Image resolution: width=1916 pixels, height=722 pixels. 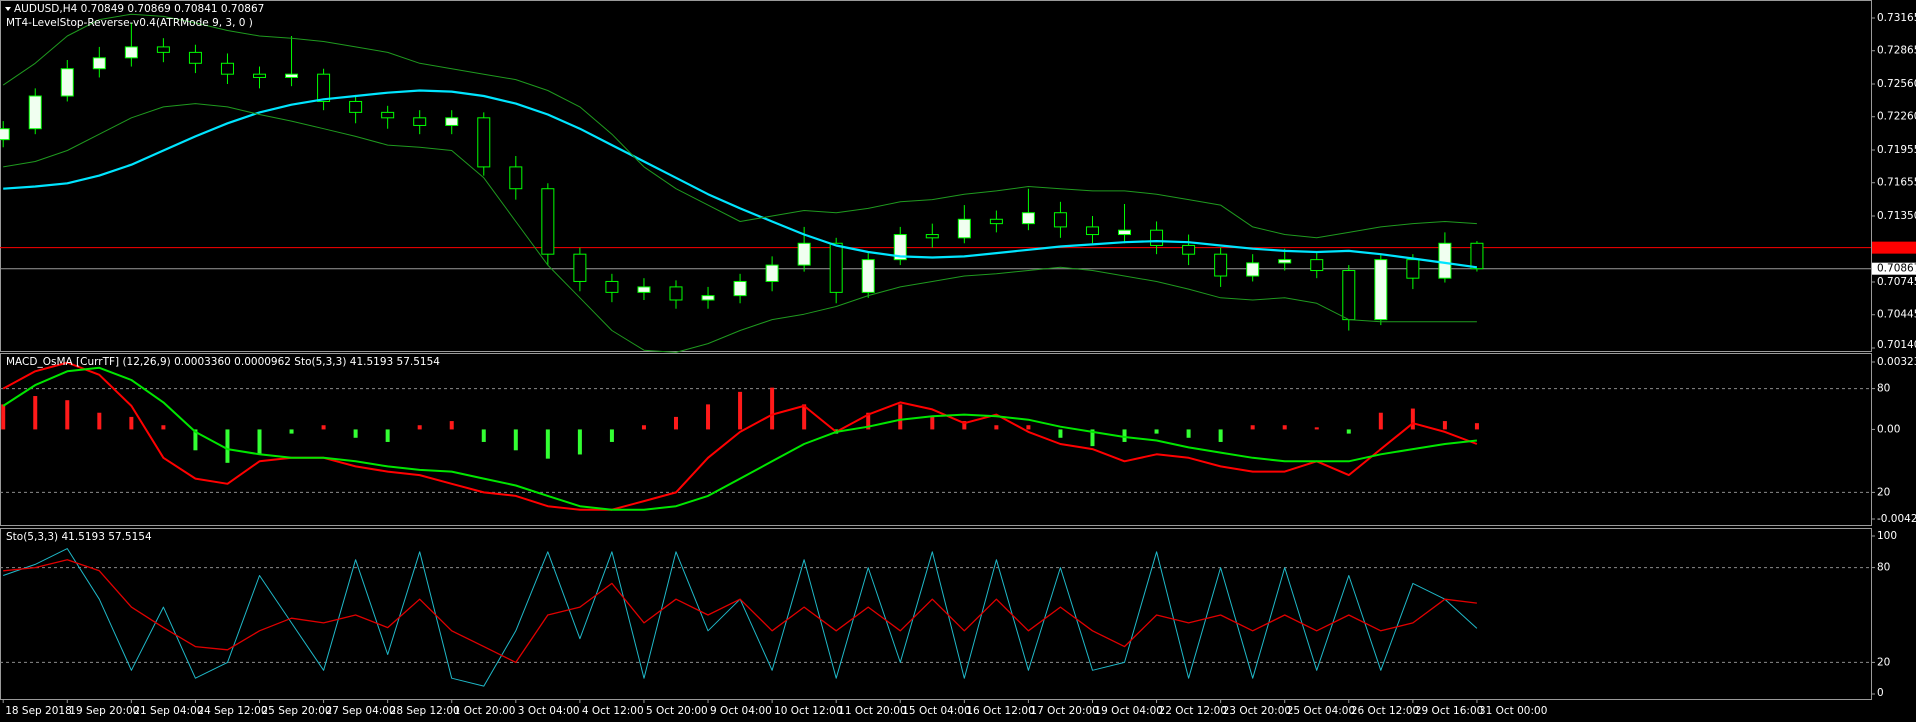 What do you see at coordinates (1887, 536) in the screenshot?
I see `y-tick-label: 100` at bounding box center [1887, 536].